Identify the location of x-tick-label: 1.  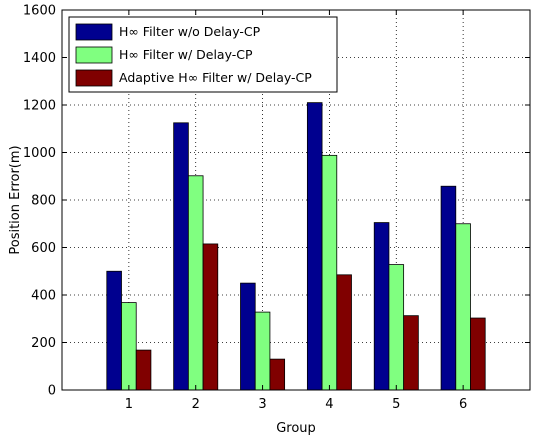
(129, 404).